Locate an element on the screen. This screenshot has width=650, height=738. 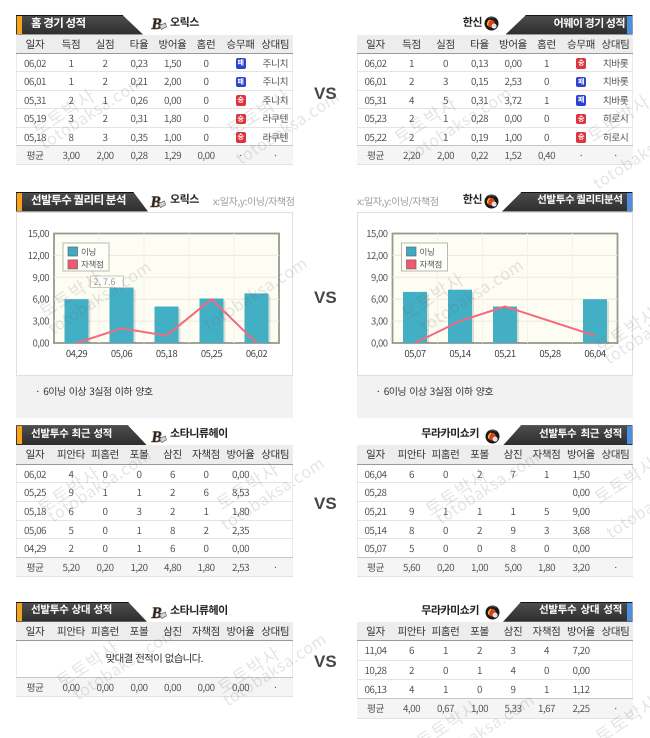
svg-text: 05,18 is located at coordinates (166, 353).